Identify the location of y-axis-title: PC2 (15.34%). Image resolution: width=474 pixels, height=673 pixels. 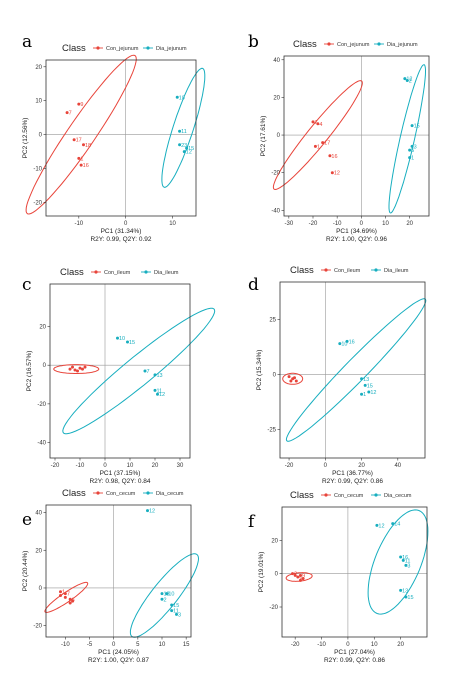
(259, 370).